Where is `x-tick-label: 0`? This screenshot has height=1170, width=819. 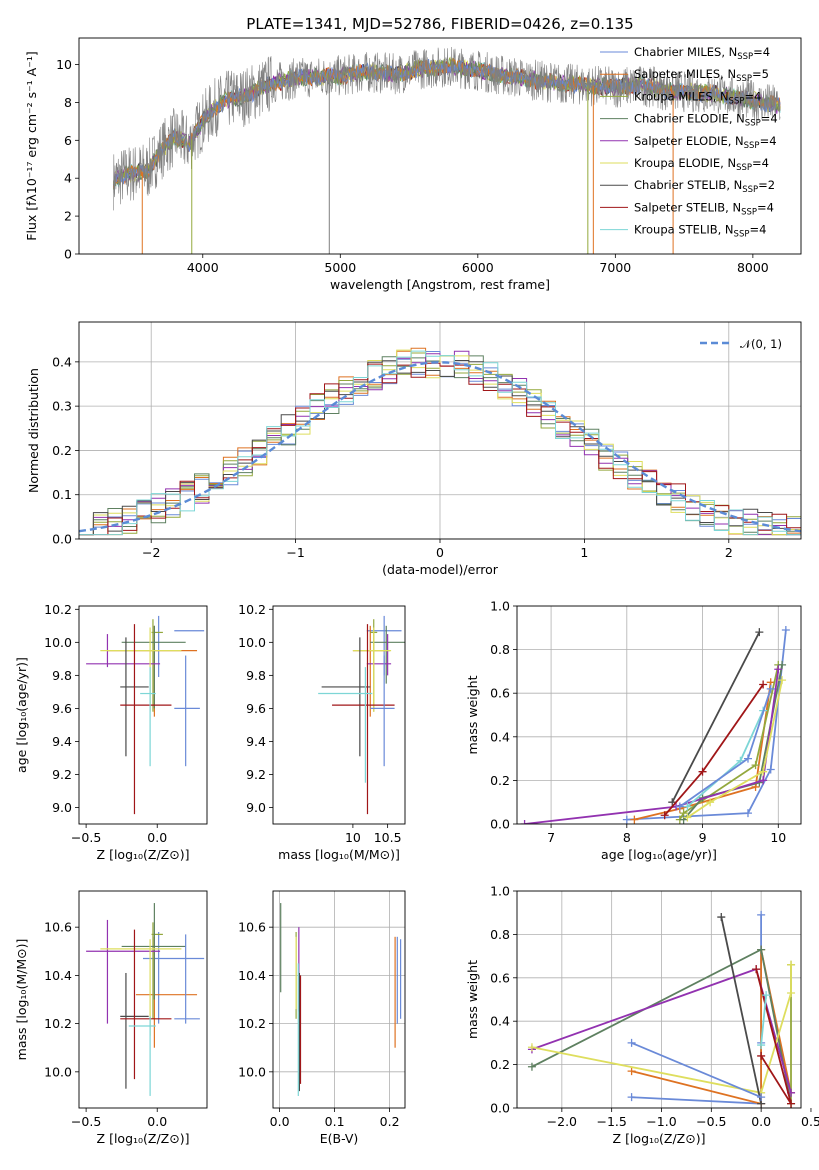
x-tick-label: 0 is located at coordinates (440, 552).